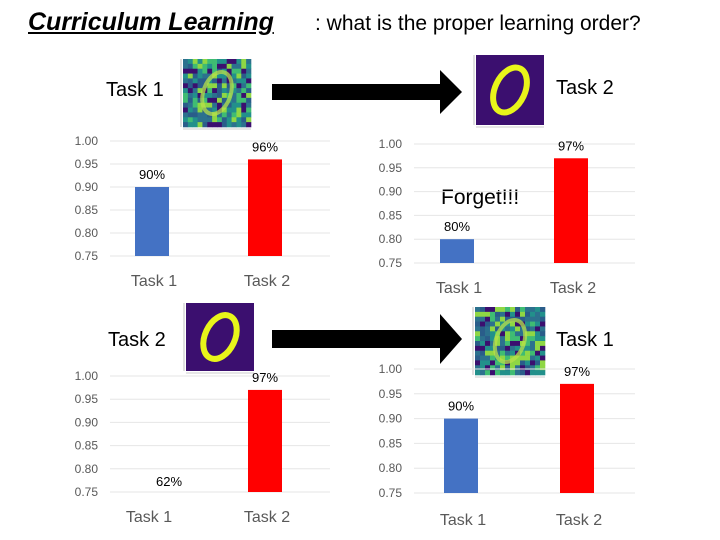 The height and width of the screenshot is (540, 720). Describe the element at coordinates (585, 340) in the screenshot. I see `row2-right-task-label: Task 1` at that location.